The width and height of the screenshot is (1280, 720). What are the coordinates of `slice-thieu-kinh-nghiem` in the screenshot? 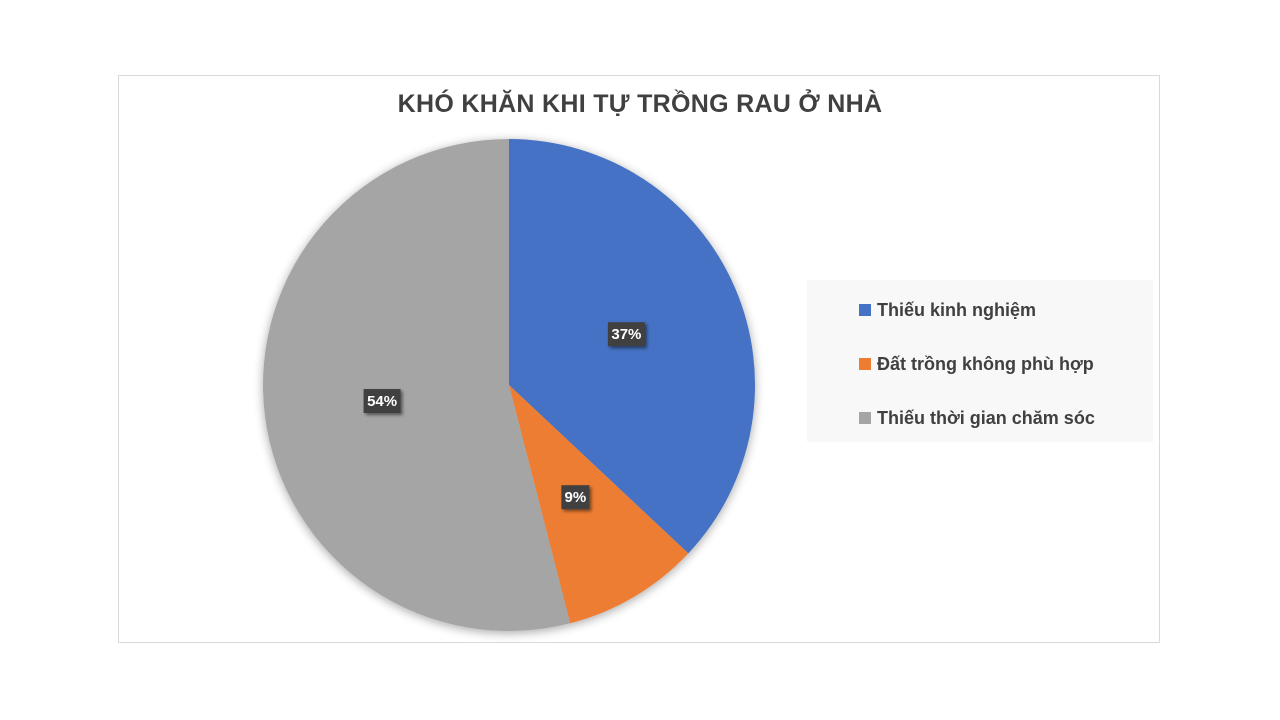 It's located at (632, 346).